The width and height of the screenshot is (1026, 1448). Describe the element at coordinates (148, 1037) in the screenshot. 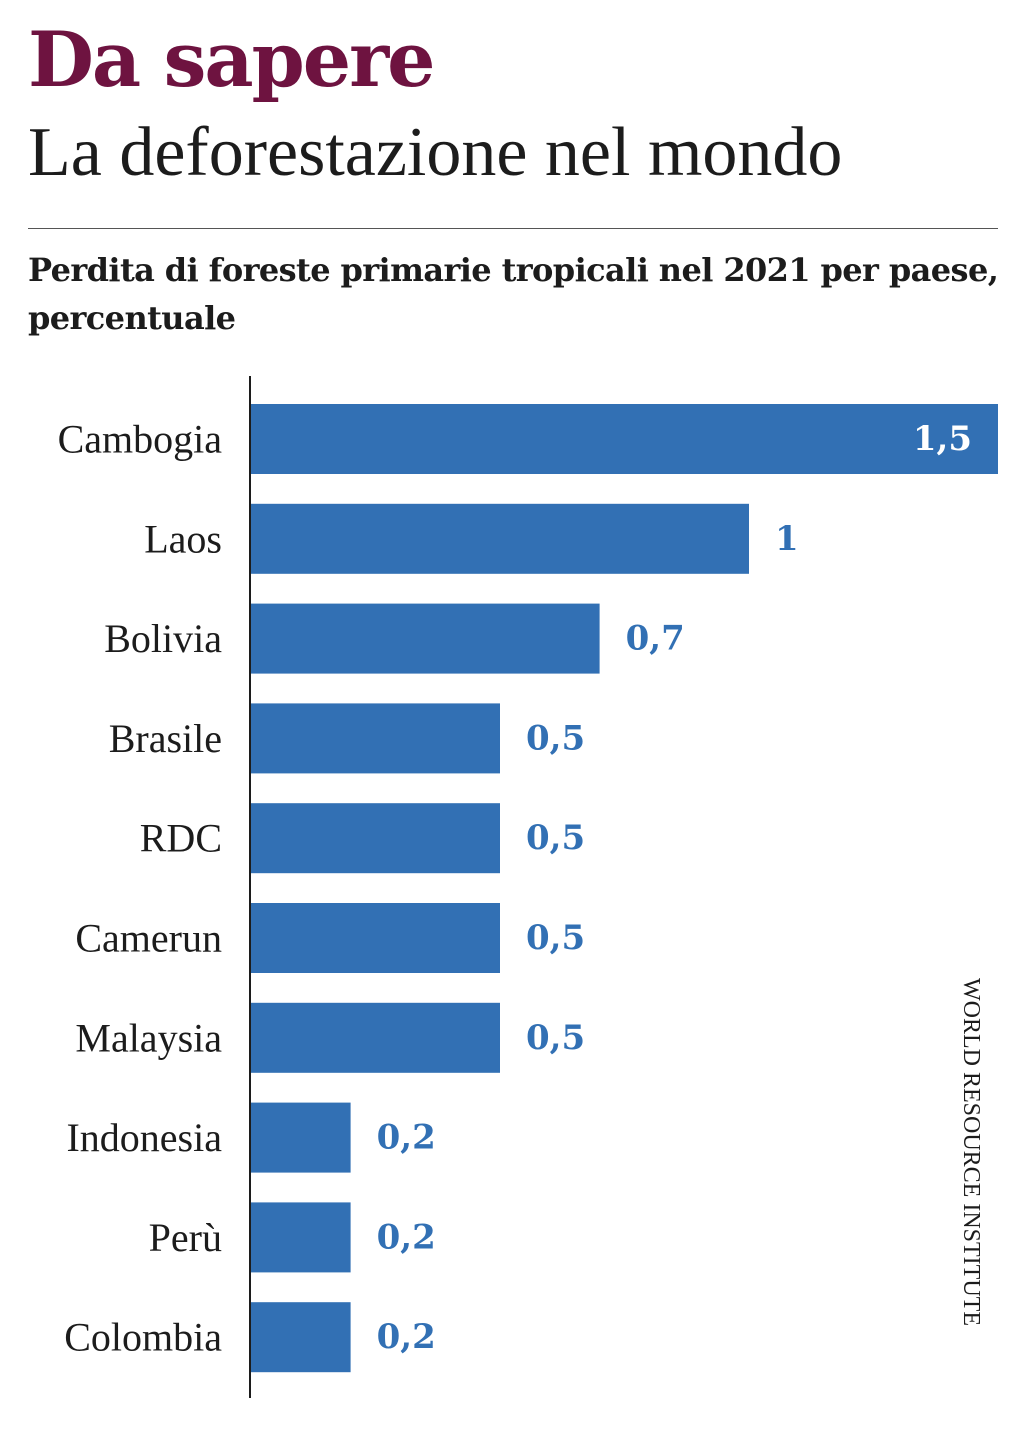

I see `category-label: Malaysia` at that location.